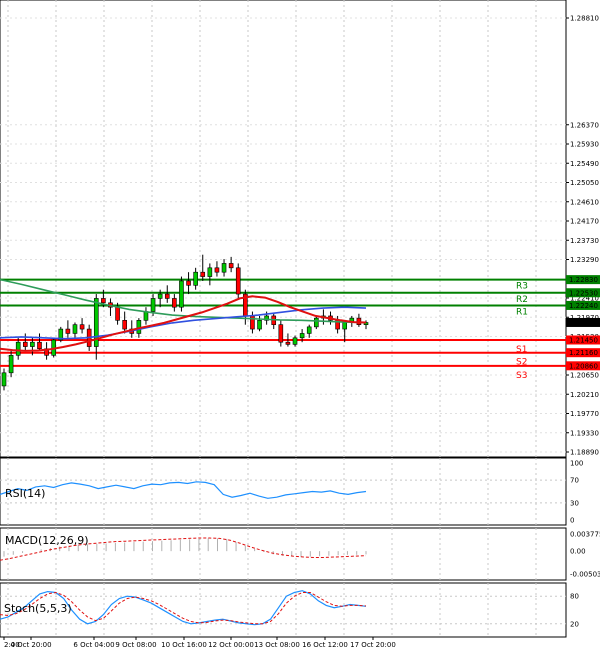 The width and height of the screenshot is (600, 653). Describe the element at coordinates (584, 222) in the screenshot. I see `price-tick-label: 1.24170` at that location.